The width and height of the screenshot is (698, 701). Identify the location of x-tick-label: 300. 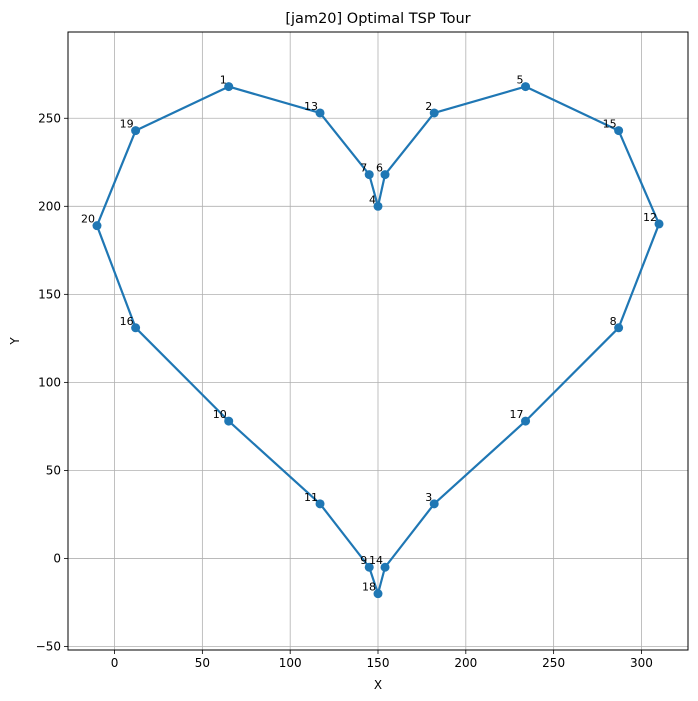
(641, 663).